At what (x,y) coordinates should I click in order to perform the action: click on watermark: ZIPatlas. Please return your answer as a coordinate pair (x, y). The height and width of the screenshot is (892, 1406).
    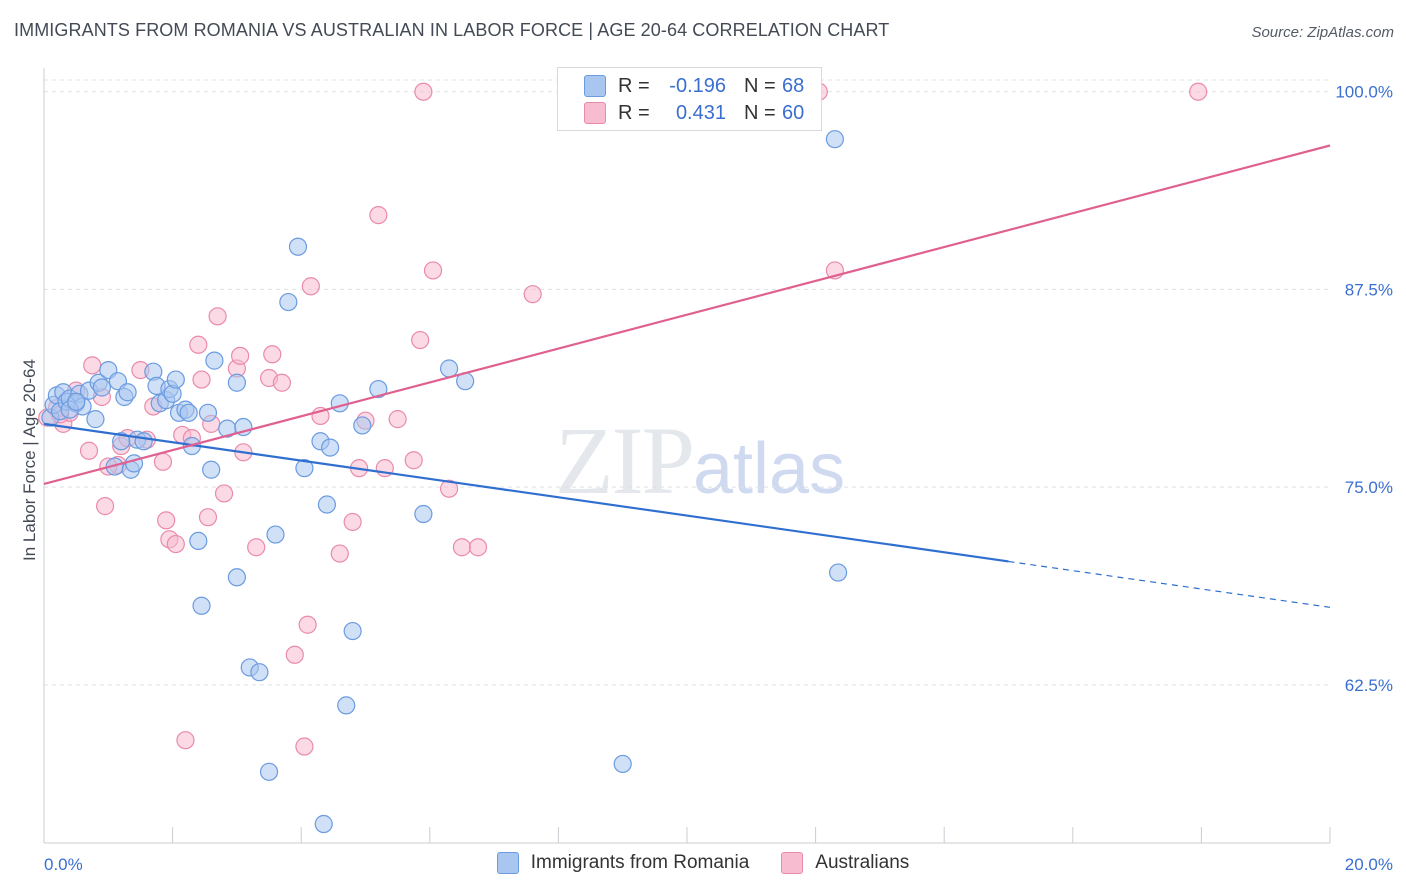
    Looking at the image, I should click on (700, 460).